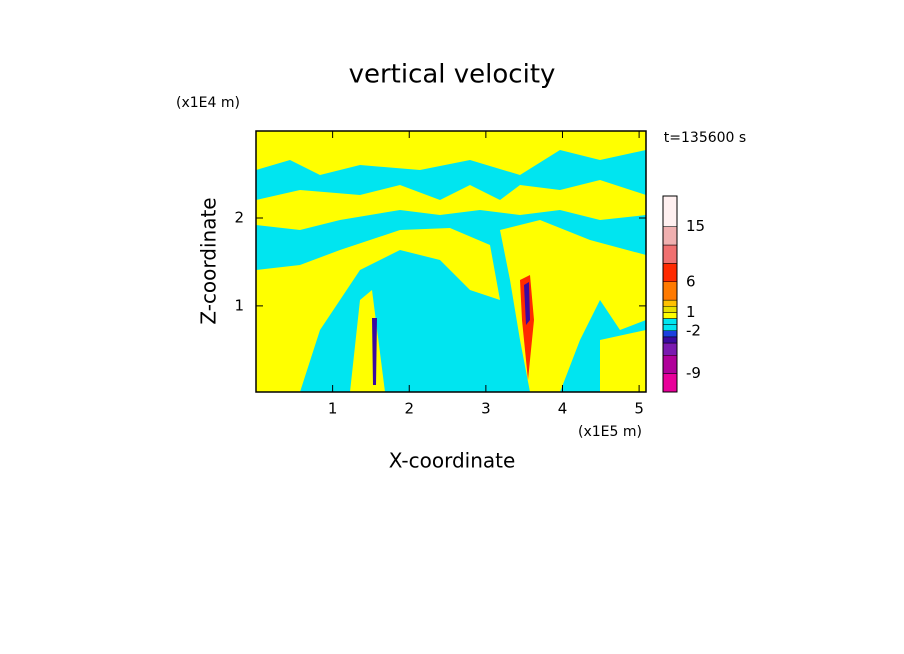  I want to click on chart-title: vertical velocity, so click(452, 75).